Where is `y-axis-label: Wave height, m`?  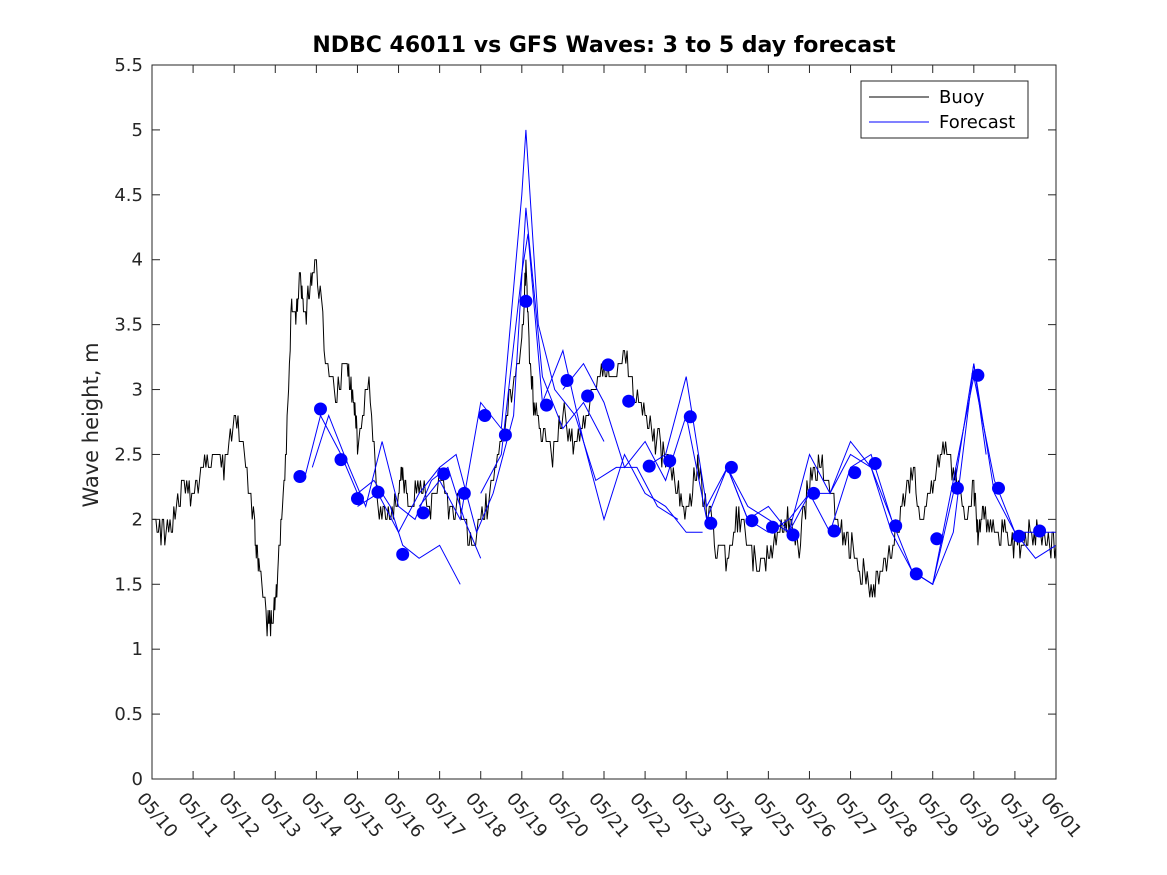
y-axis-label: Wave height, m is located at coordinates (91, 424).